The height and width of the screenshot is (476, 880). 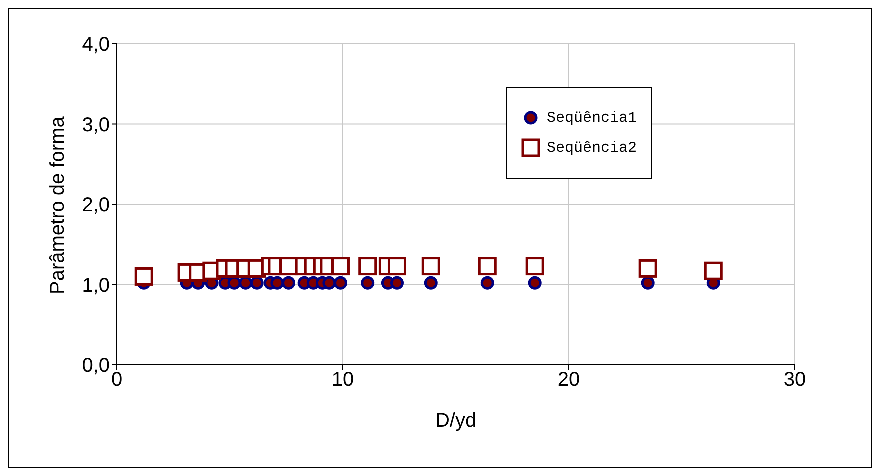 What do you see at coordinates (592, 148) in the screenshot?
I see `legend-label: Seqüência2` at bounding box center [592, 148].